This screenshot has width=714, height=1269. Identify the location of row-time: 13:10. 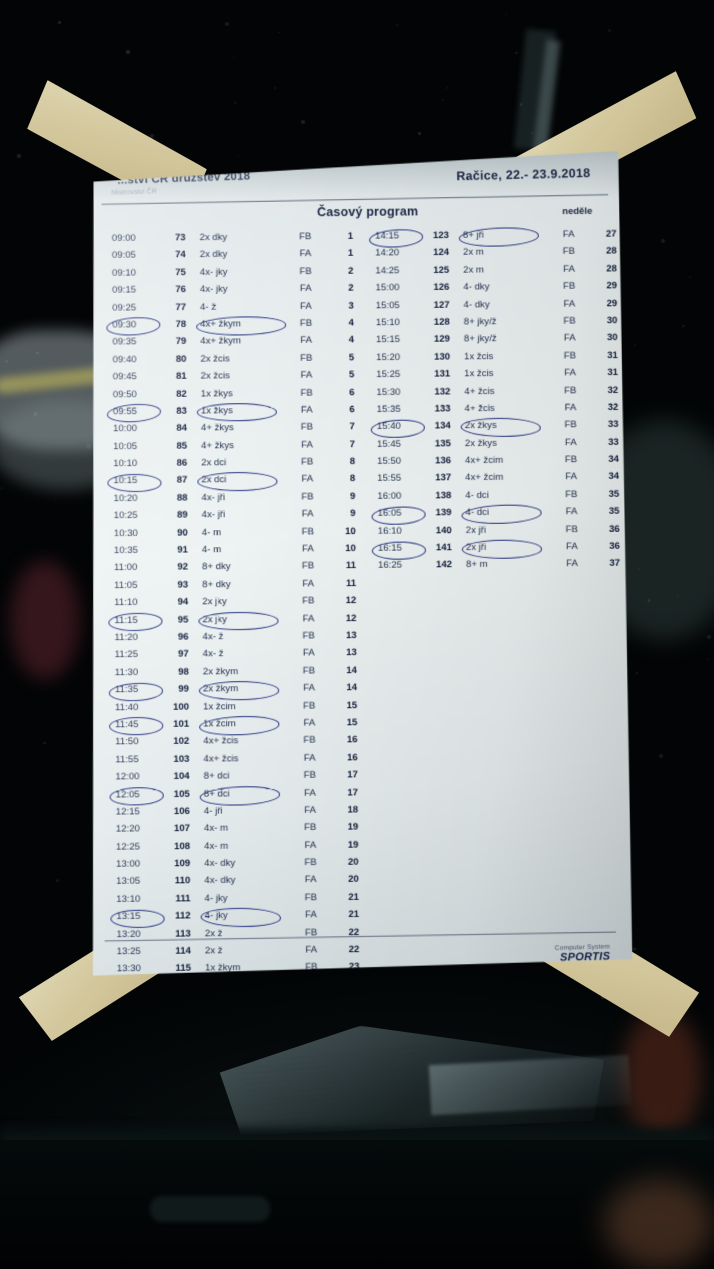
(128, 899).